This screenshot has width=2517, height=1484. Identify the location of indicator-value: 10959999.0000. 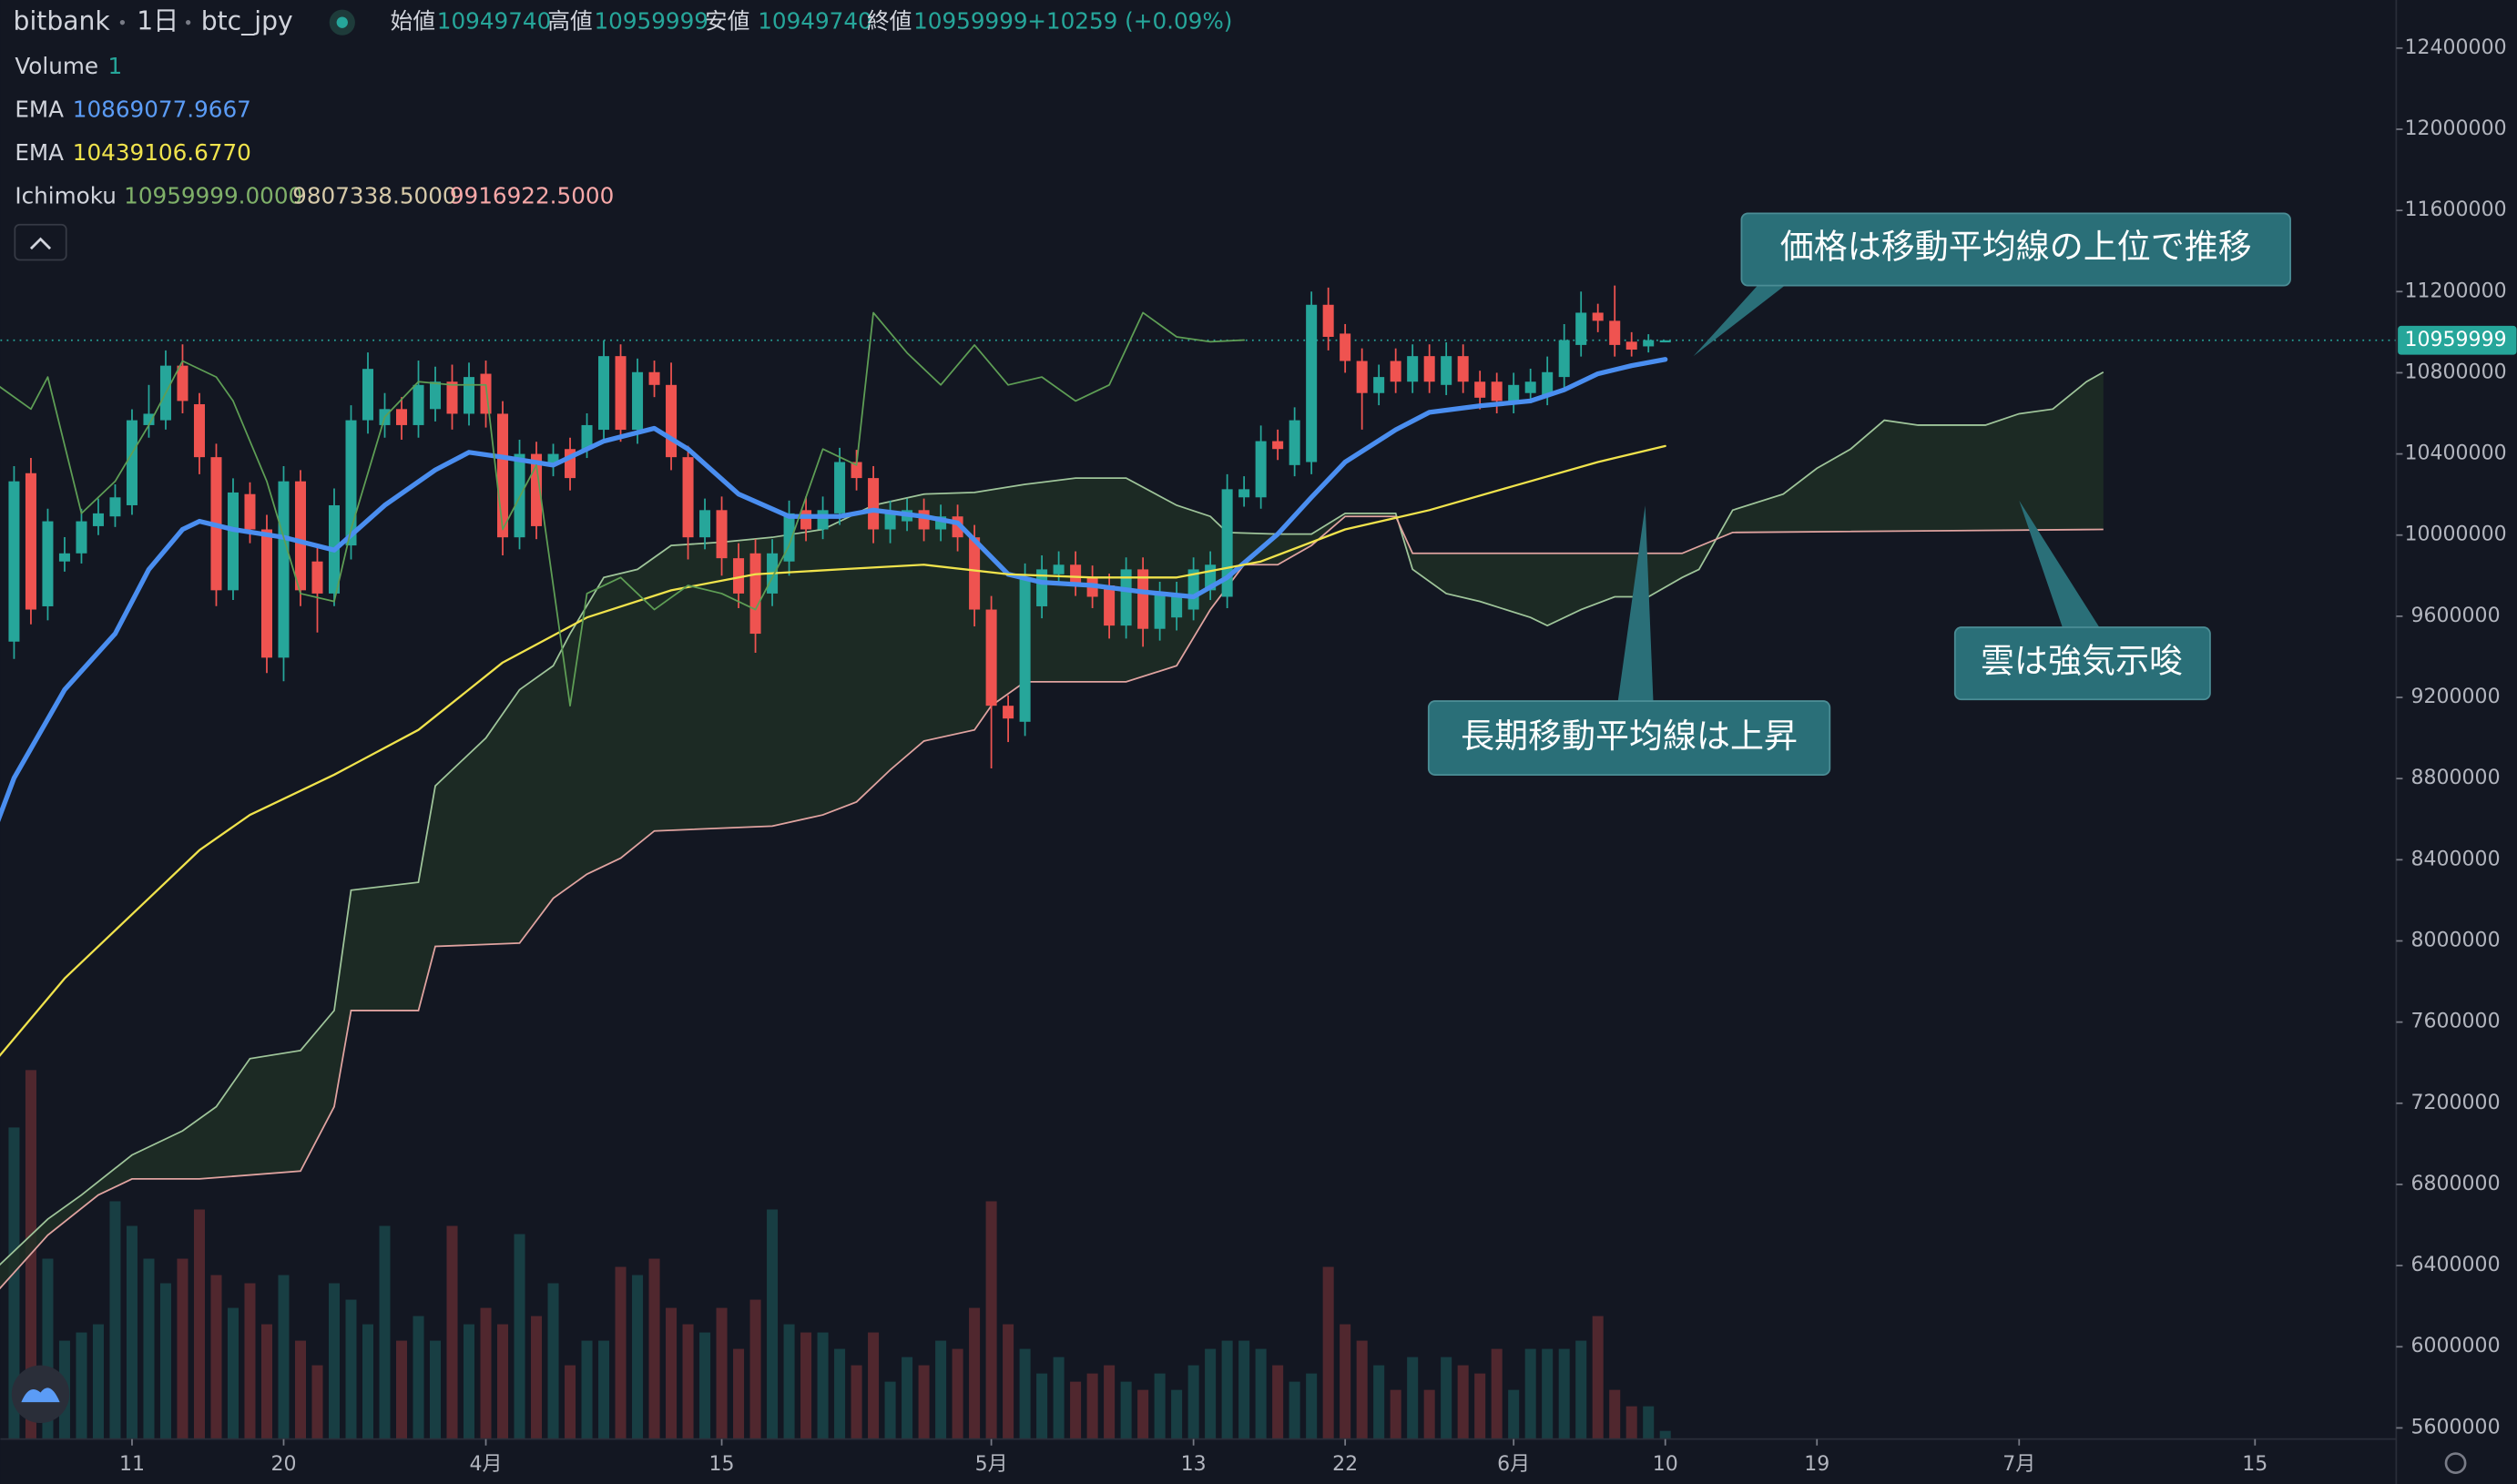
(213, 196).